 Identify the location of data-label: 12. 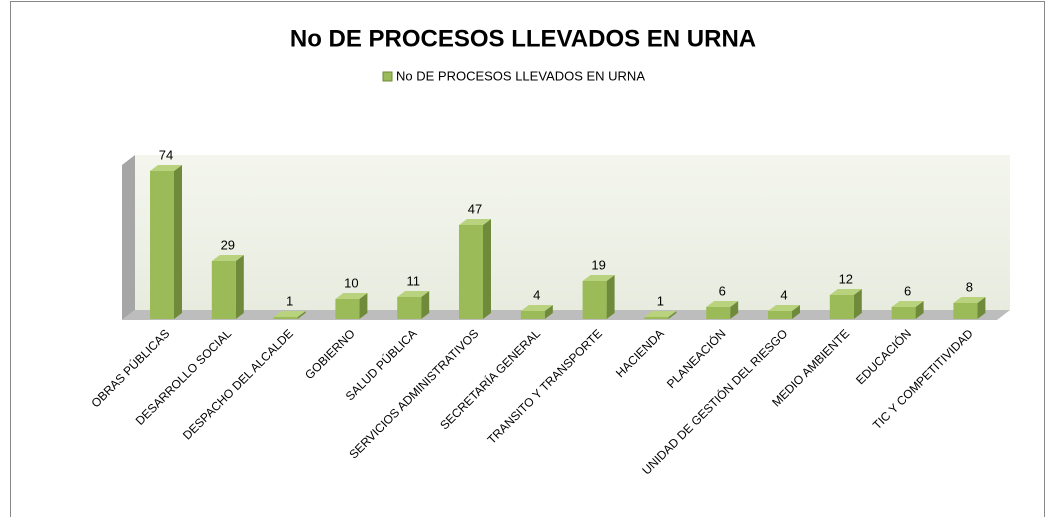
(846, 278).